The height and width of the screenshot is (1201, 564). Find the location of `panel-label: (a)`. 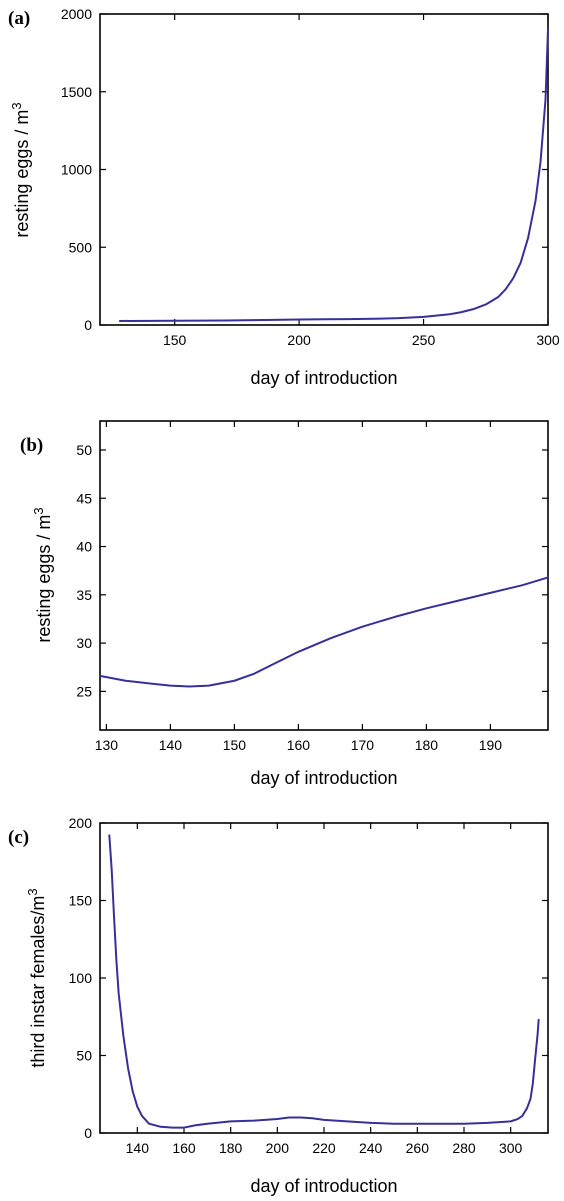

panel-label: (a) is located at coordinates (19, 18).